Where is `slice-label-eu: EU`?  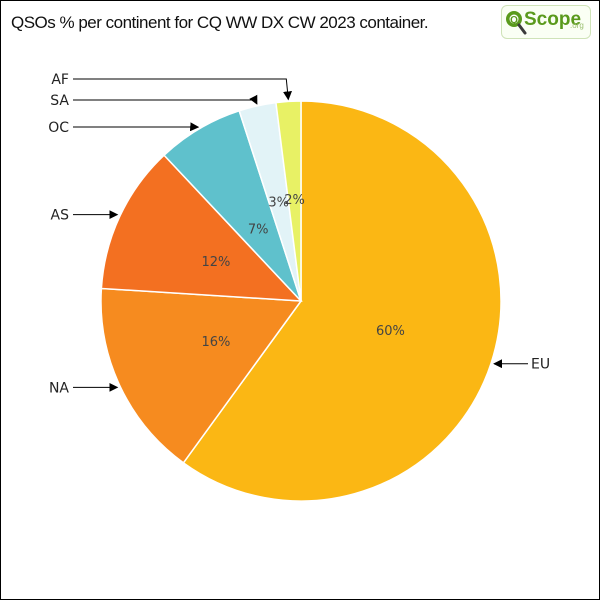
slice-label-eu: EU is located at coordinates (540, 365).